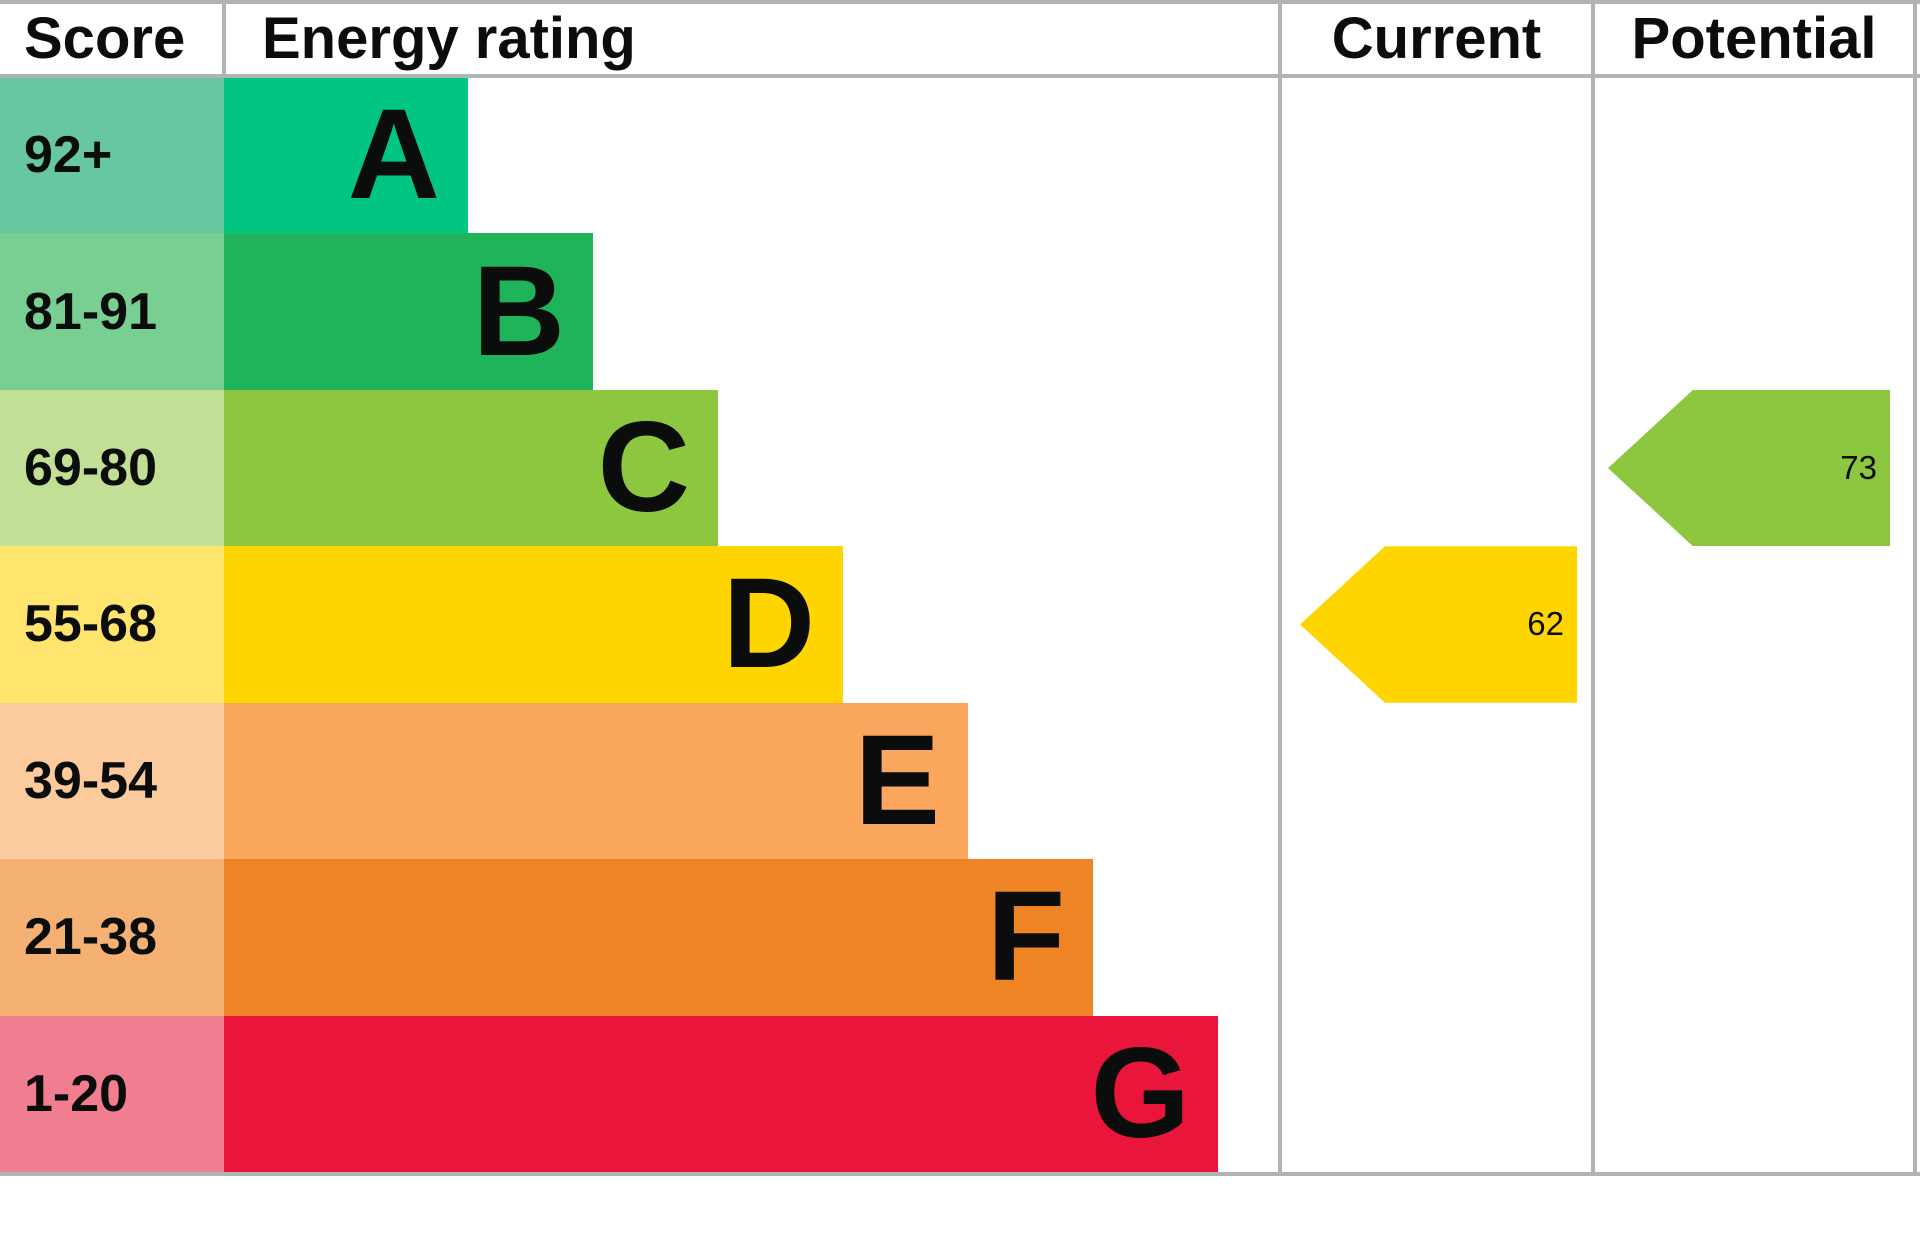 Image resolution: width=1920 pixels, height=1249 pixels. I want to click on band-row-a: 92+ A, so click(960, 155).